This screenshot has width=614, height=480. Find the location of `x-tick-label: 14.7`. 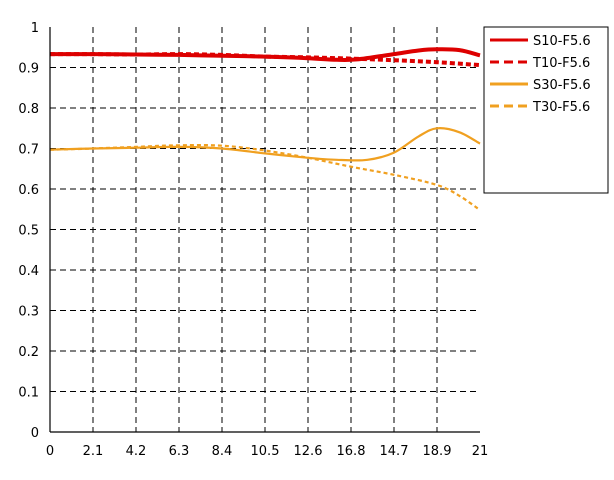

x-tick-label: 14.7 is located at coordinates (394, 451).